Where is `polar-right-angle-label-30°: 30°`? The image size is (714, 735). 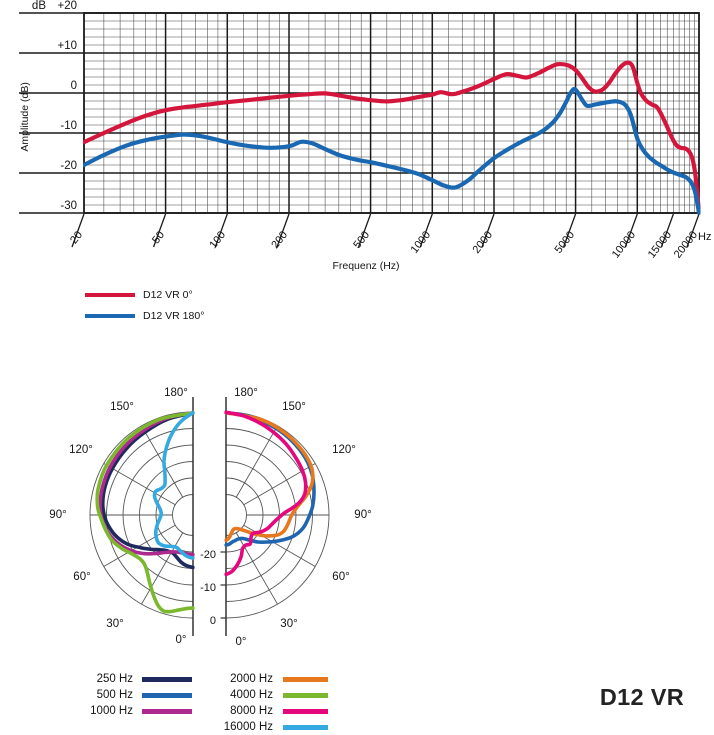
polar-right-angle-label-30°: 30° is located at coordinates (289, 624).